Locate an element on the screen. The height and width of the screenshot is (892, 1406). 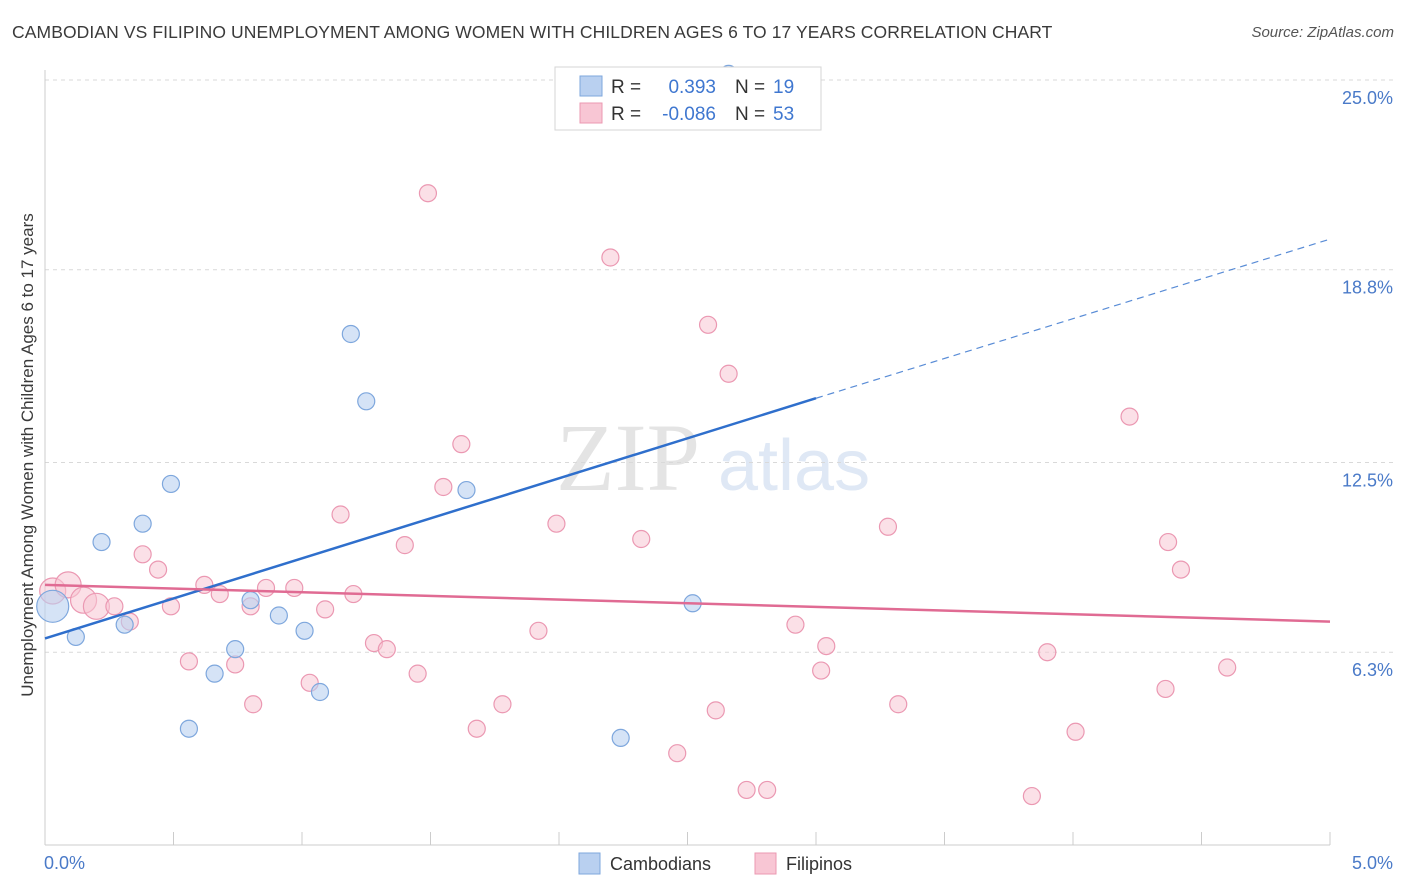
legend-swatch-cambodian is located at coordinates (591, 86).